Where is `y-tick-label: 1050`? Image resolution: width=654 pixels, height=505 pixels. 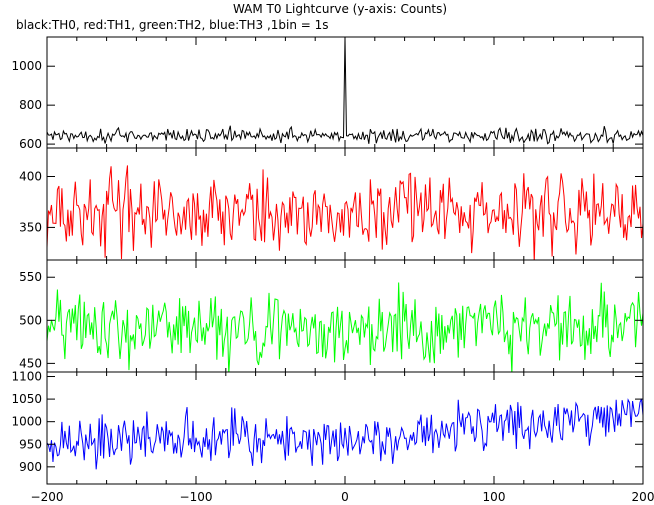 y-tick-label: 1050 is located at coordinates (26, 399).